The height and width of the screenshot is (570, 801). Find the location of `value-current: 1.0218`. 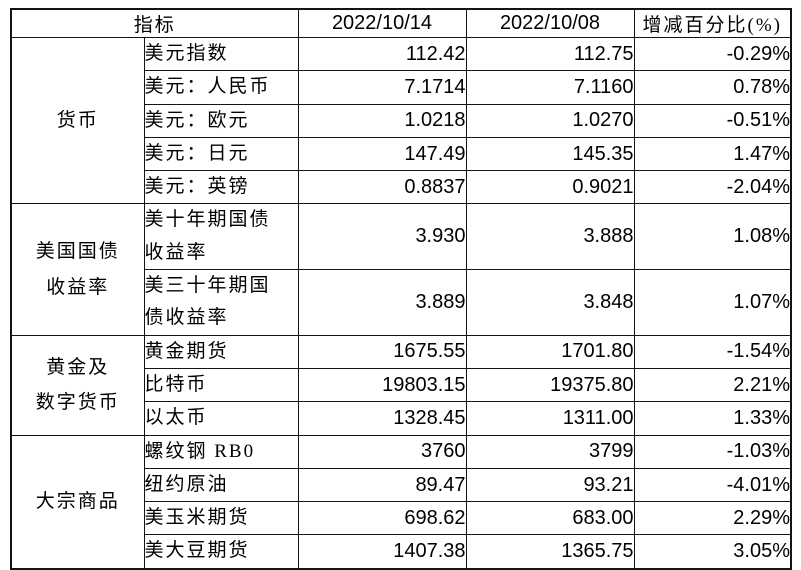

value-current: 1.0218 is located at coordinates (382, 120).